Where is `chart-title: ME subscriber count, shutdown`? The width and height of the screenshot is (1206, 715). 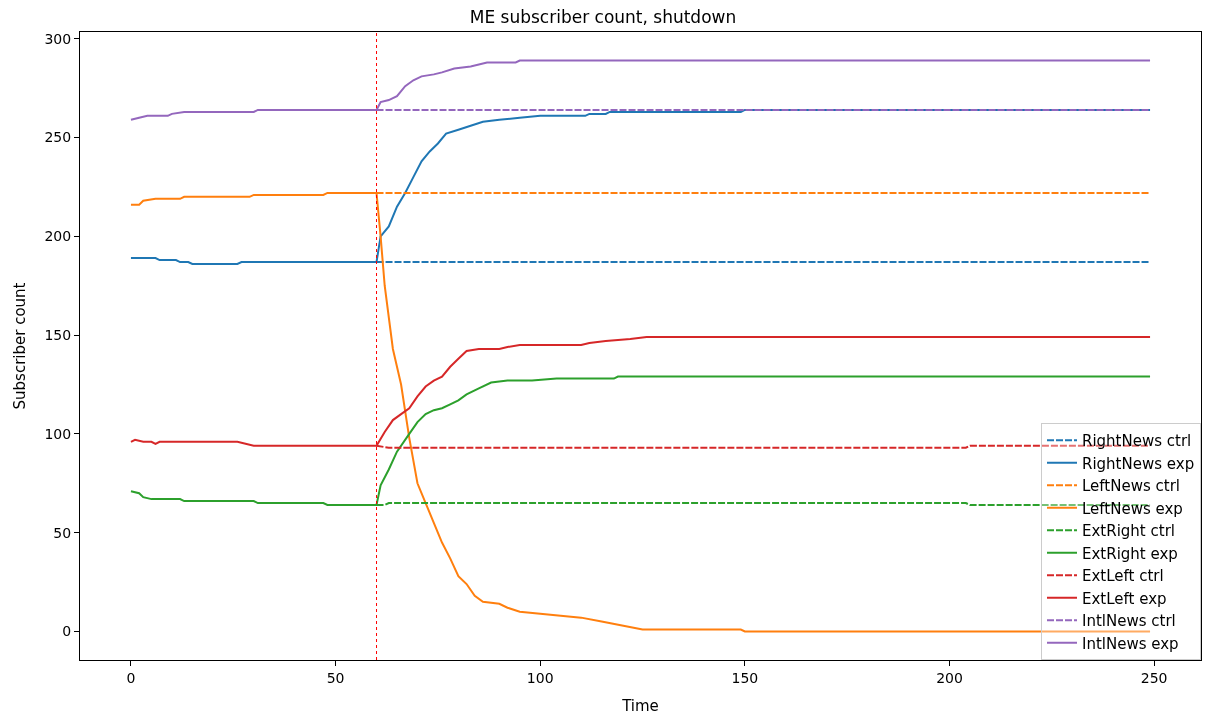 chart-title: ME subscriber count, shutdown is located at coordinates (603, 16).